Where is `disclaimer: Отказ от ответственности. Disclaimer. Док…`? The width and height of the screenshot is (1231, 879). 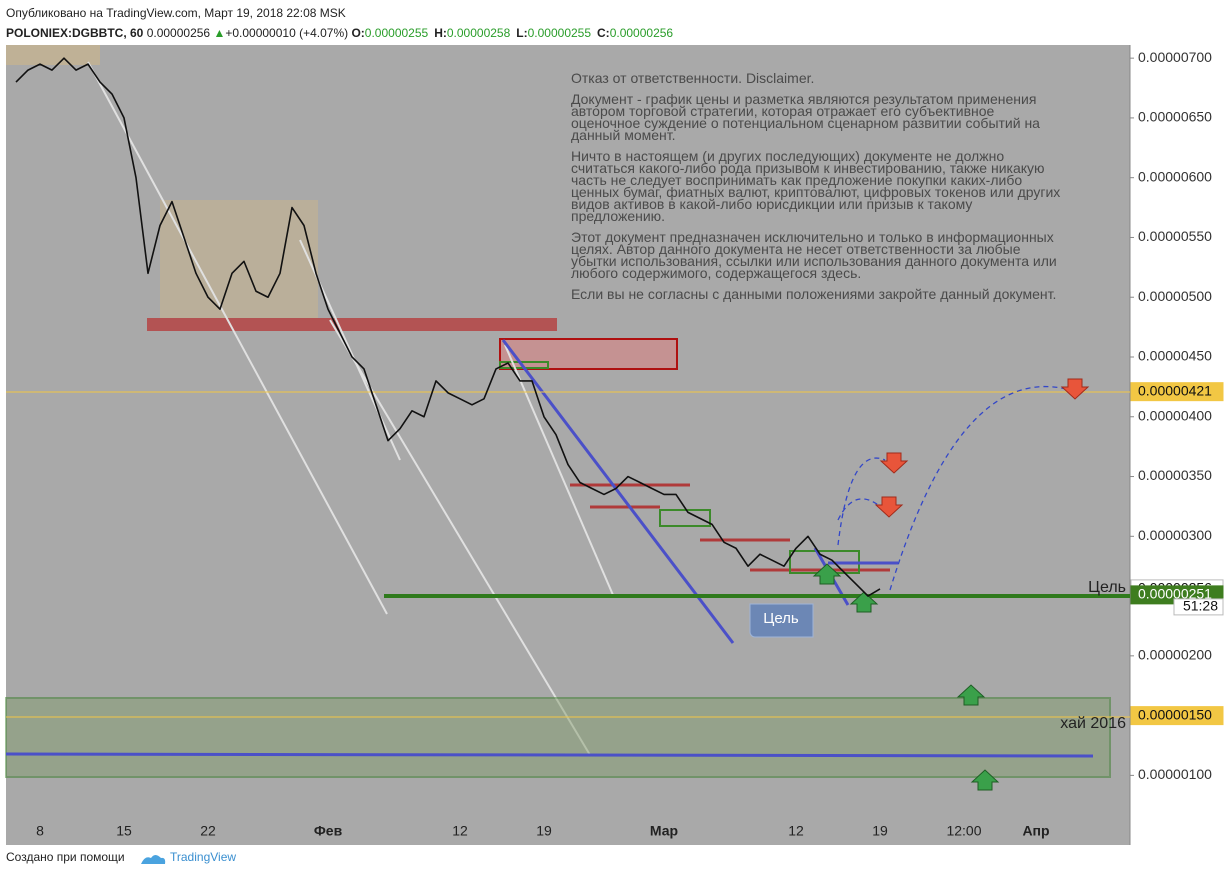 disclaimer: Отказ от ответственности. Disclaimer. Док… is located at coordinates (816, 189).